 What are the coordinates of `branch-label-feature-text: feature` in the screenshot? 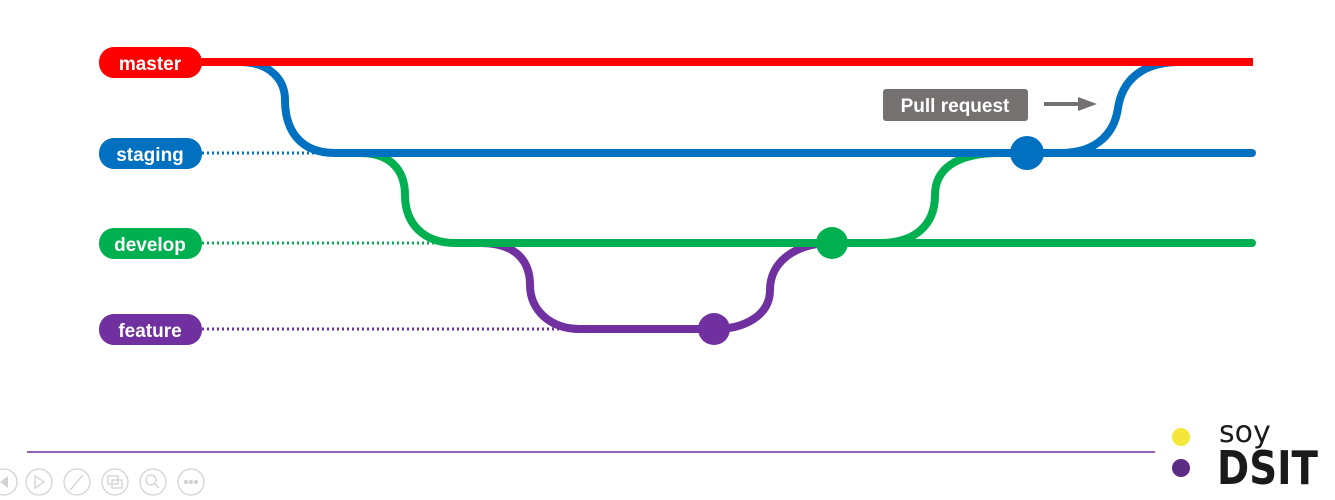 It's located at (149, 331).